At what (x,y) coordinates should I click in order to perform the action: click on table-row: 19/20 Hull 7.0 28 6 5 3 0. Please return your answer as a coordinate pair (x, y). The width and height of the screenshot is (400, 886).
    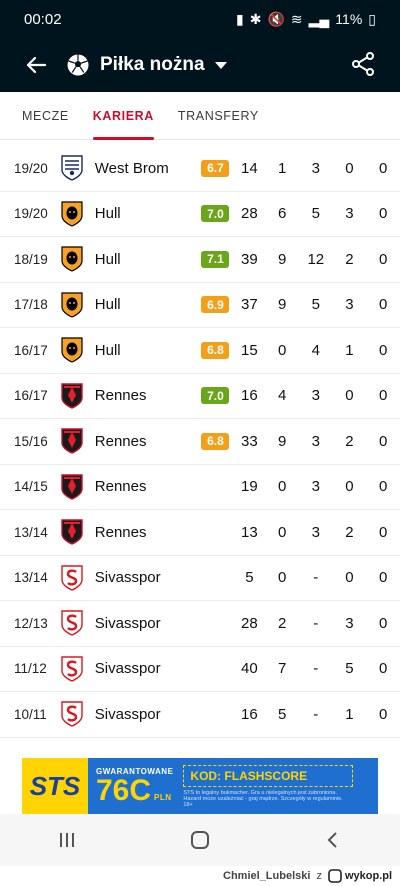
    Looking at the image, I should click on (200, 214).